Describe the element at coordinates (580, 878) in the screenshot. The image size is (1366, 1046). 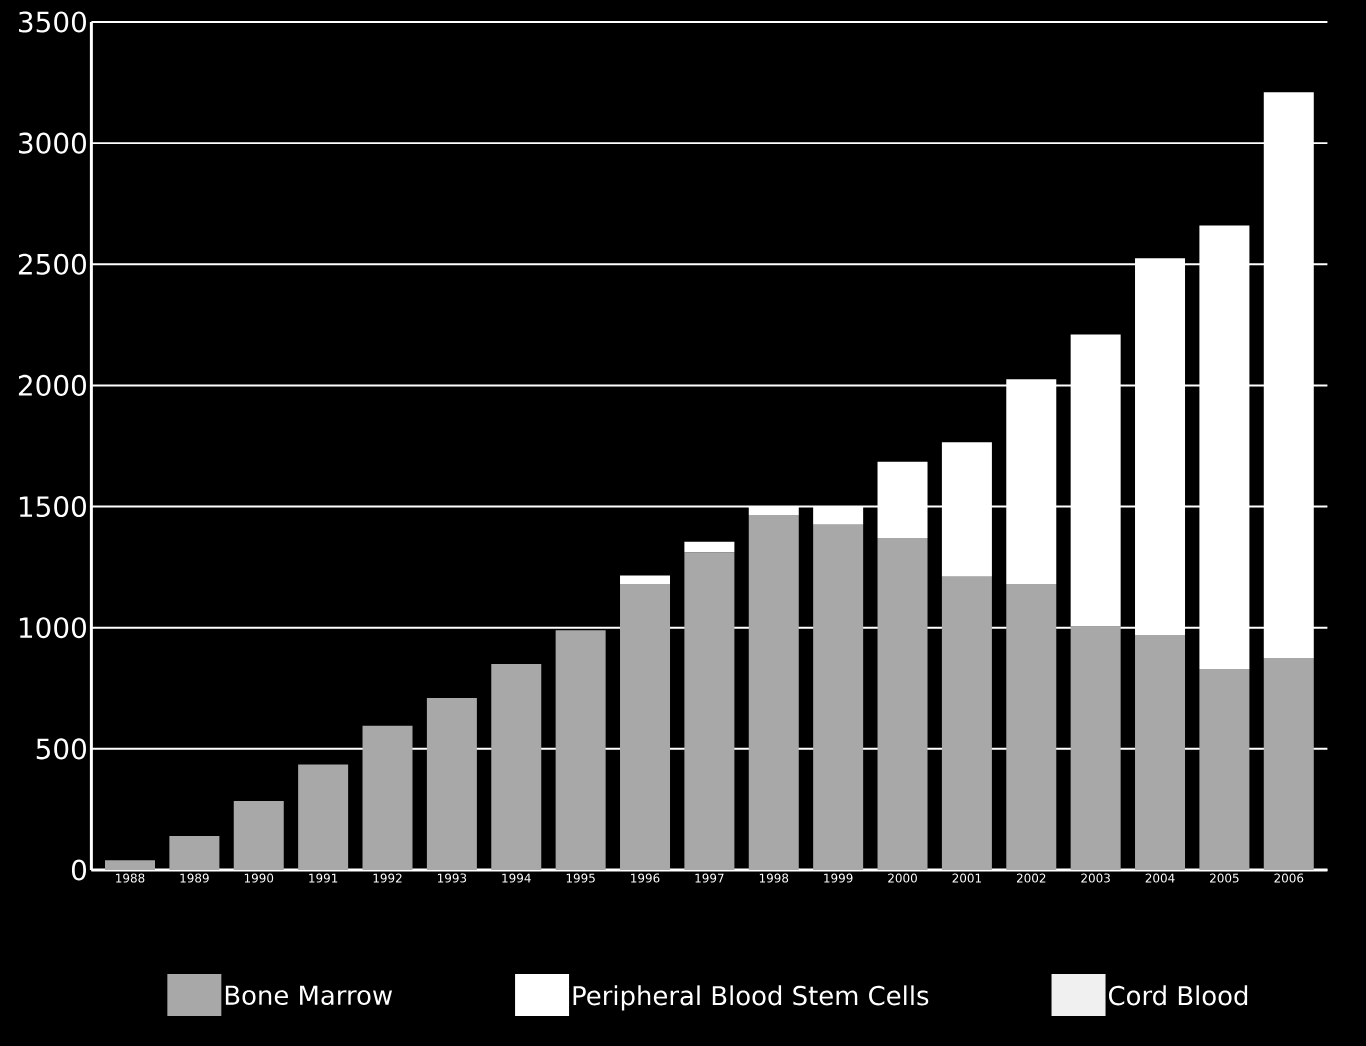
I see `x-tick-label: 1995` at that location.